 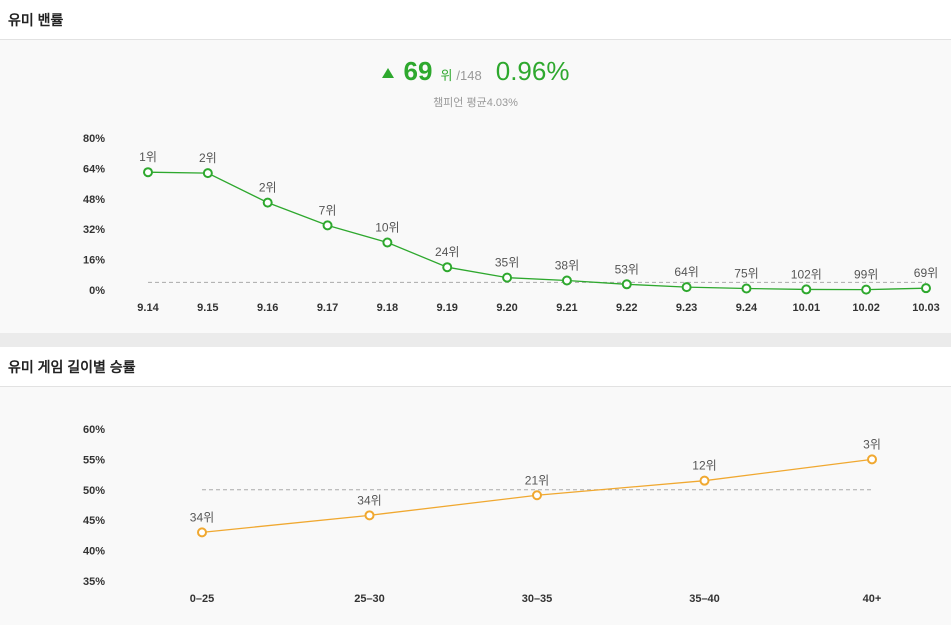 I want to click on data-label: 64위, so click(x=686, y=272).